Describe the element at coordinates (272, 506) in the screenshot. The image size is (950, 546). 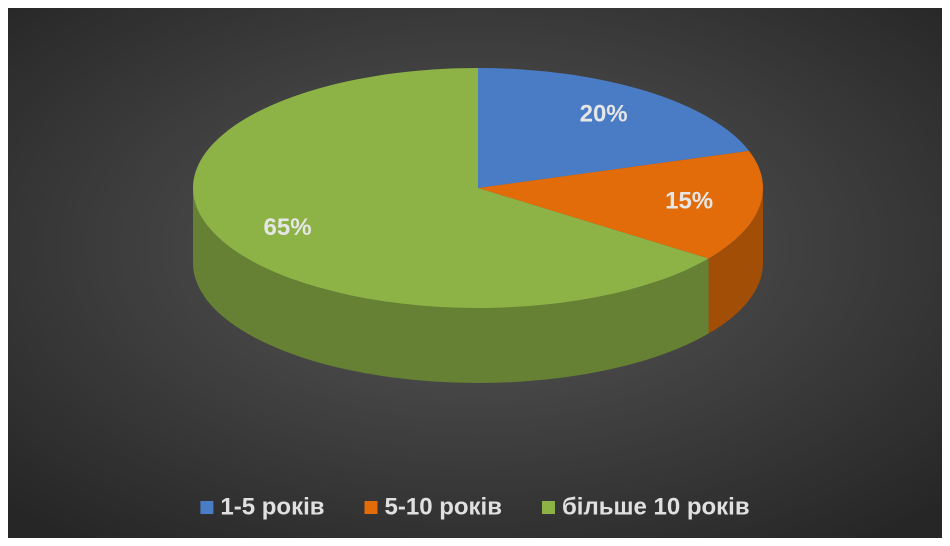
I see `legend-label: 1-5 років` at that location.